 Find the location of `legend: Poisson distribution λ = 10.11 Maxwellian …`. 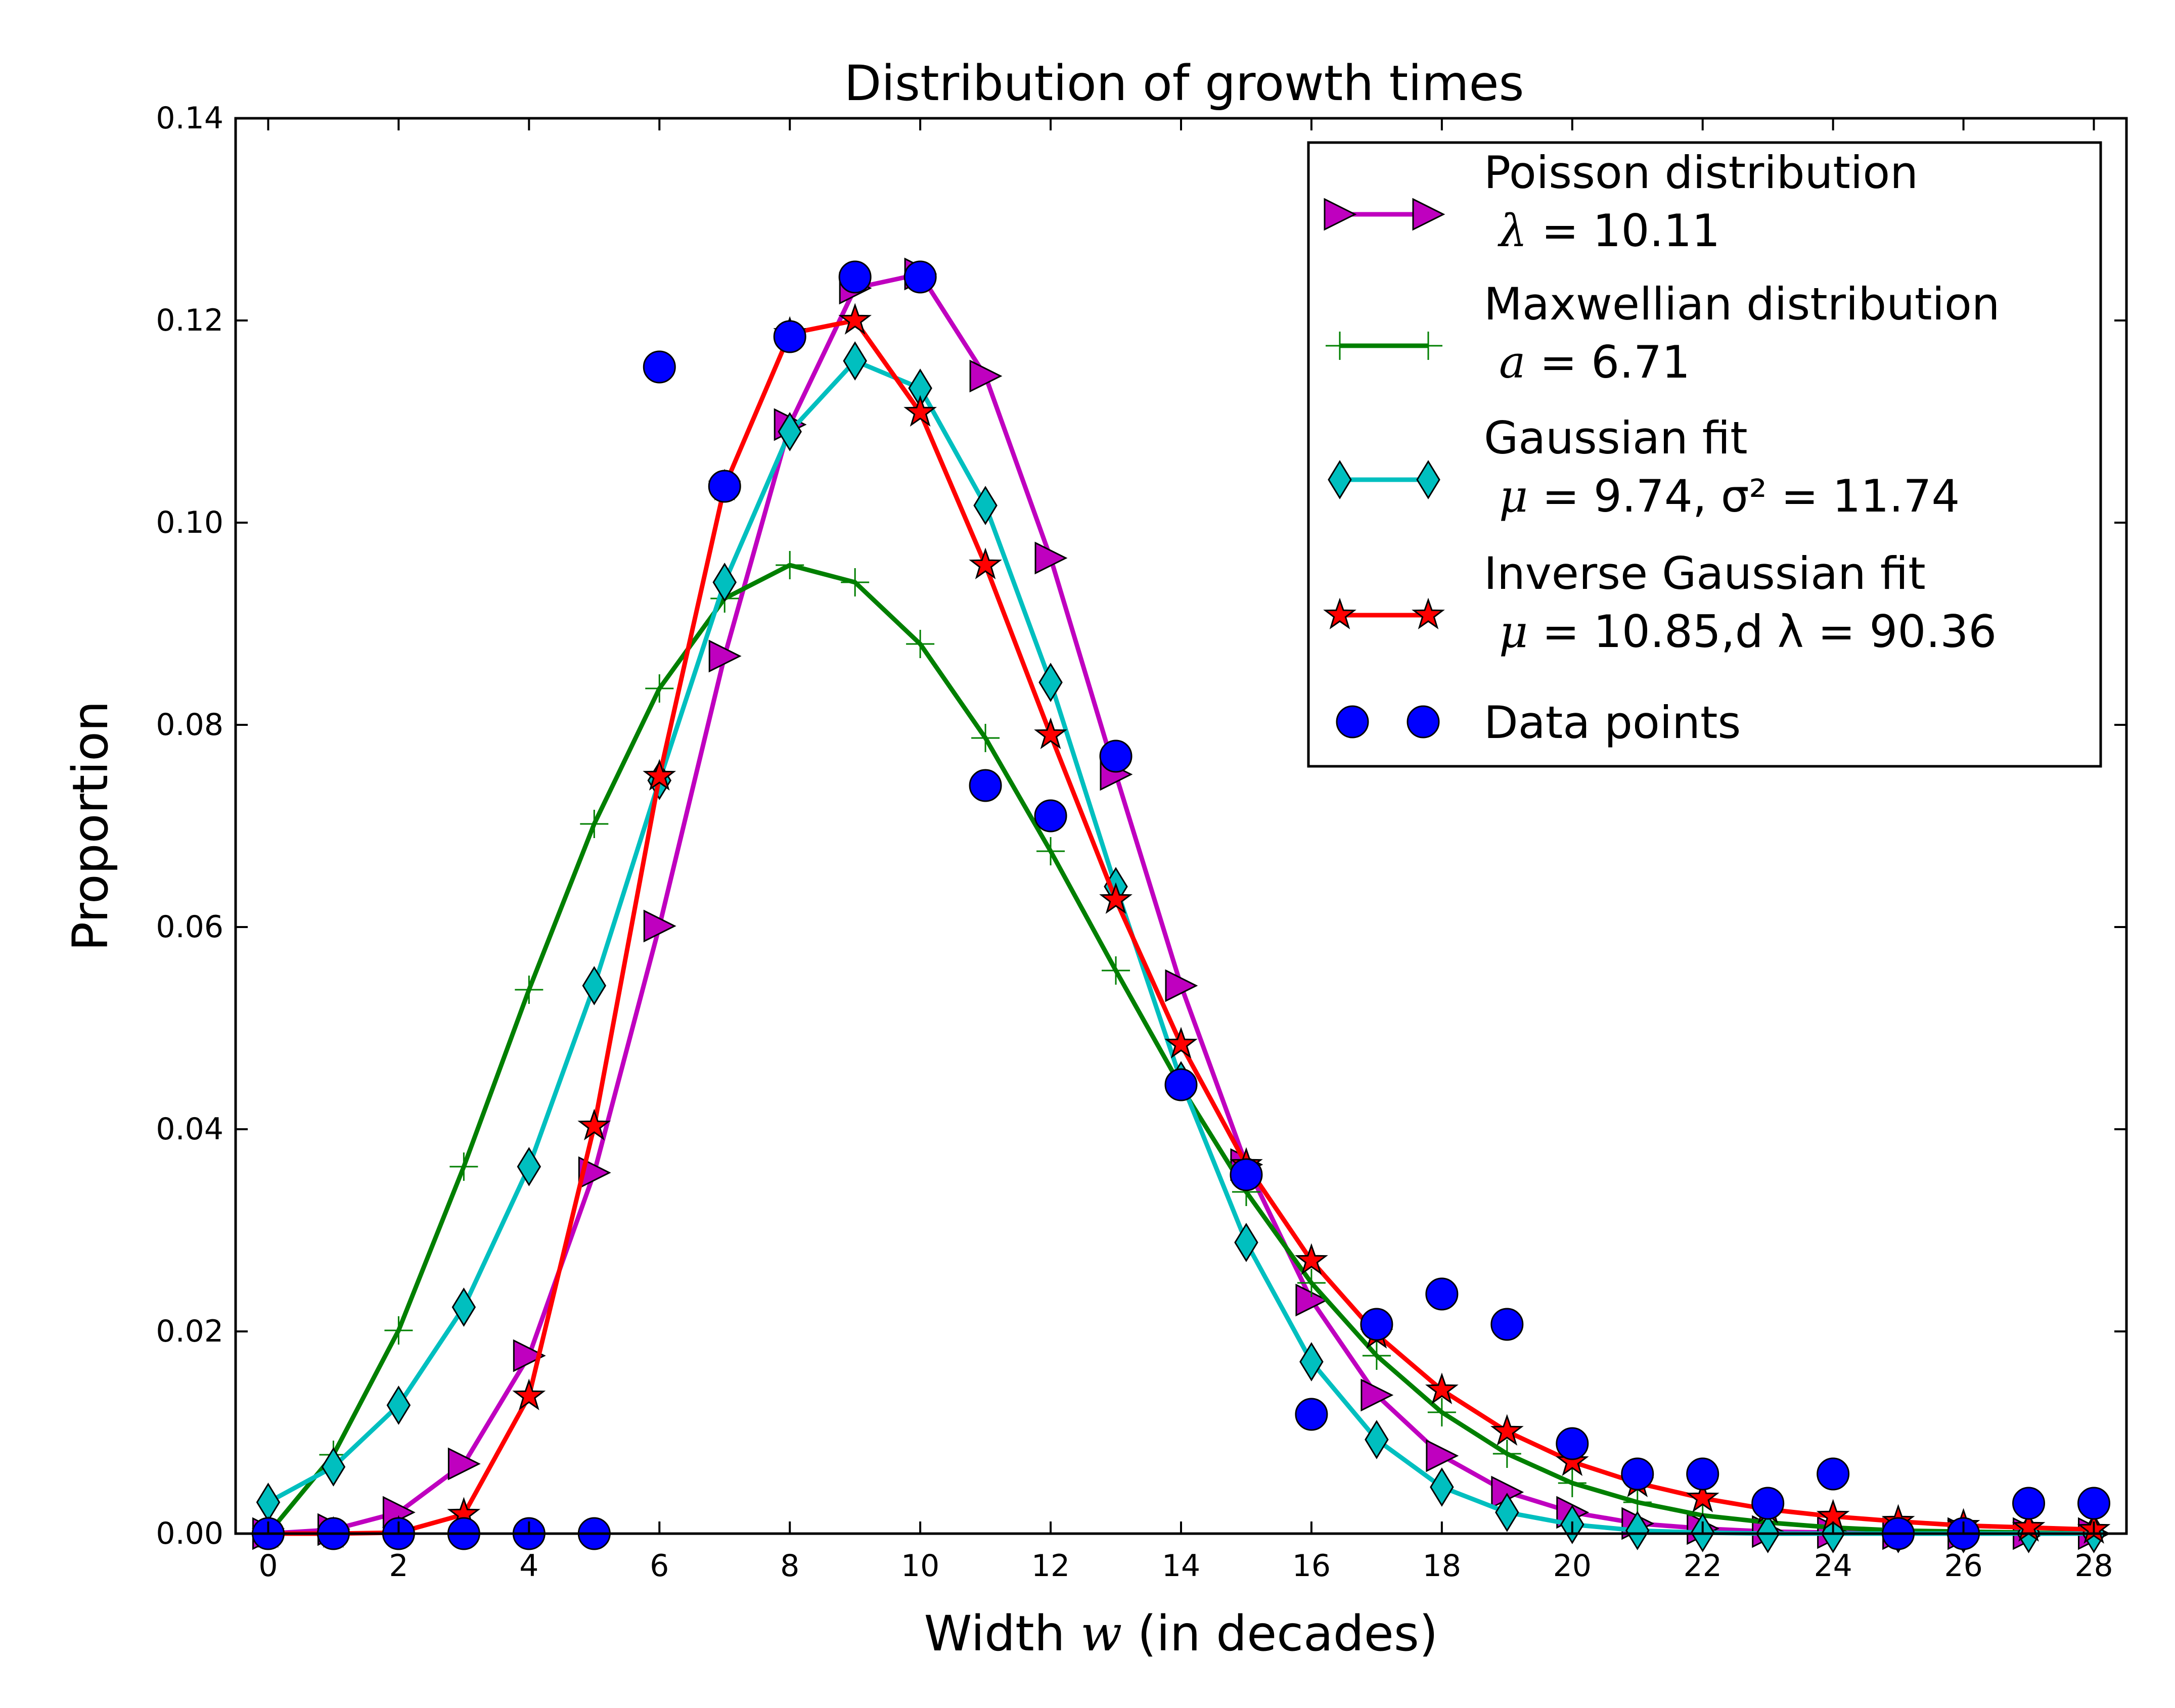

legend: Poisson distribution λ = 10.11 Maxwellian … is located at coordinates (1704, 454).